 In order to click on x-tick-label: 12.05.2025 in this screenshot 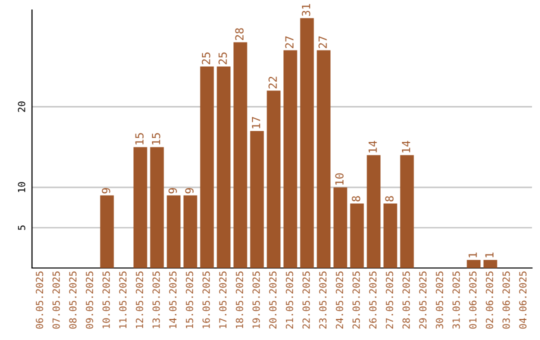, I will do `click(140, 300)`.